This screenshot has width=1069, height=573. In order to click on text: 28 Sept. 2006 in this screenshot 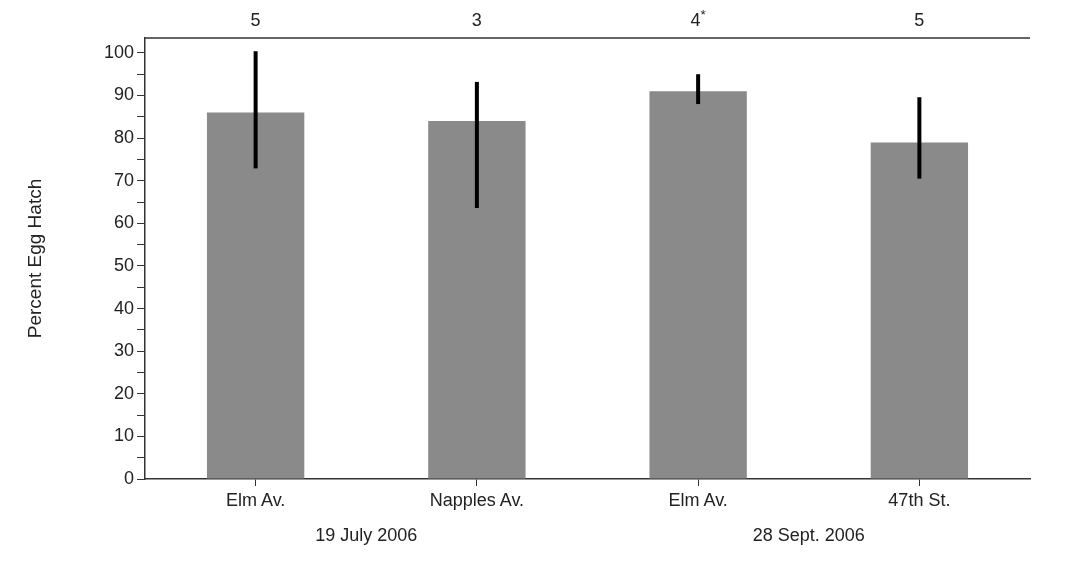, I will do `click(808, 535)`.